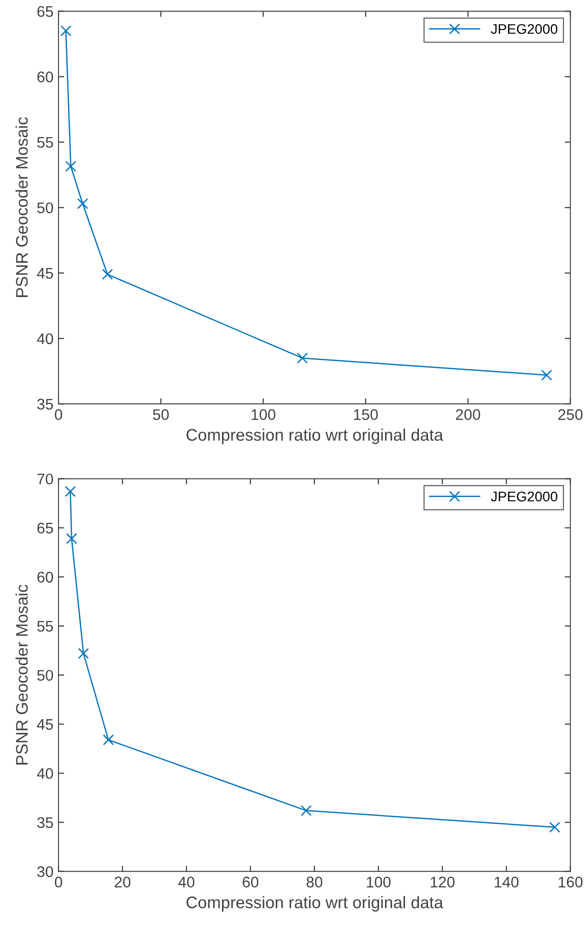 The image size is (585, 935). What do you see at coordinates (468, 414) in the screenshot?
I see `x-tick-label: 200` at bounding box center [468, 414].